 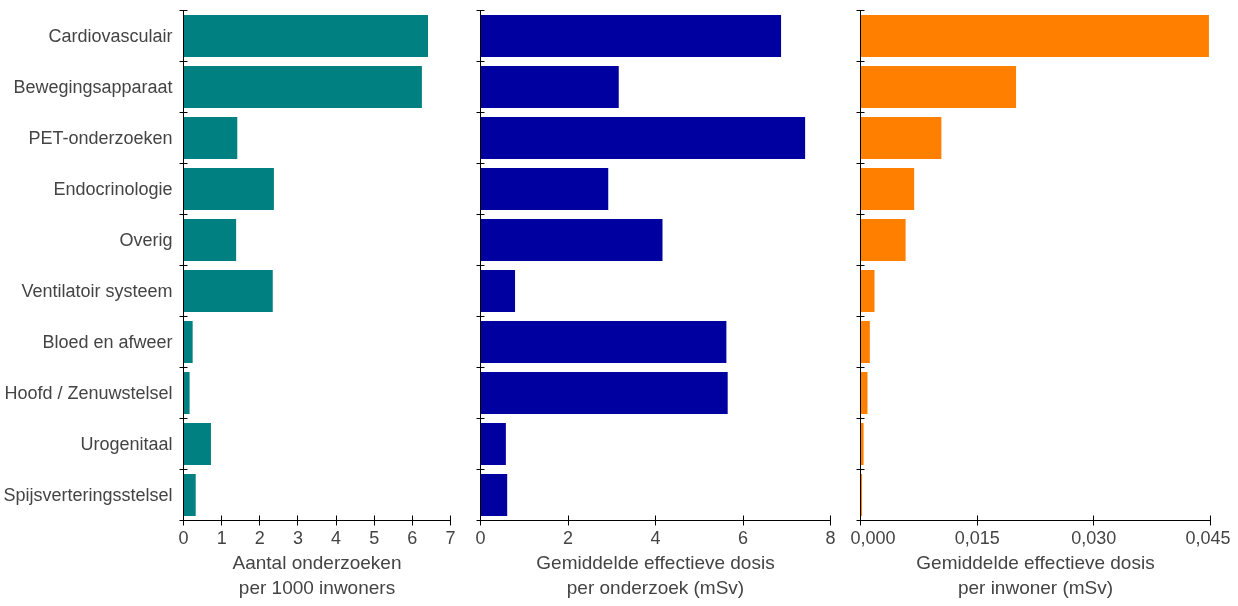 What do you see at coordinates (873, 537) in the screenshot?
I see `x-tick-label: 0,000` at bounding box center [873, 537].